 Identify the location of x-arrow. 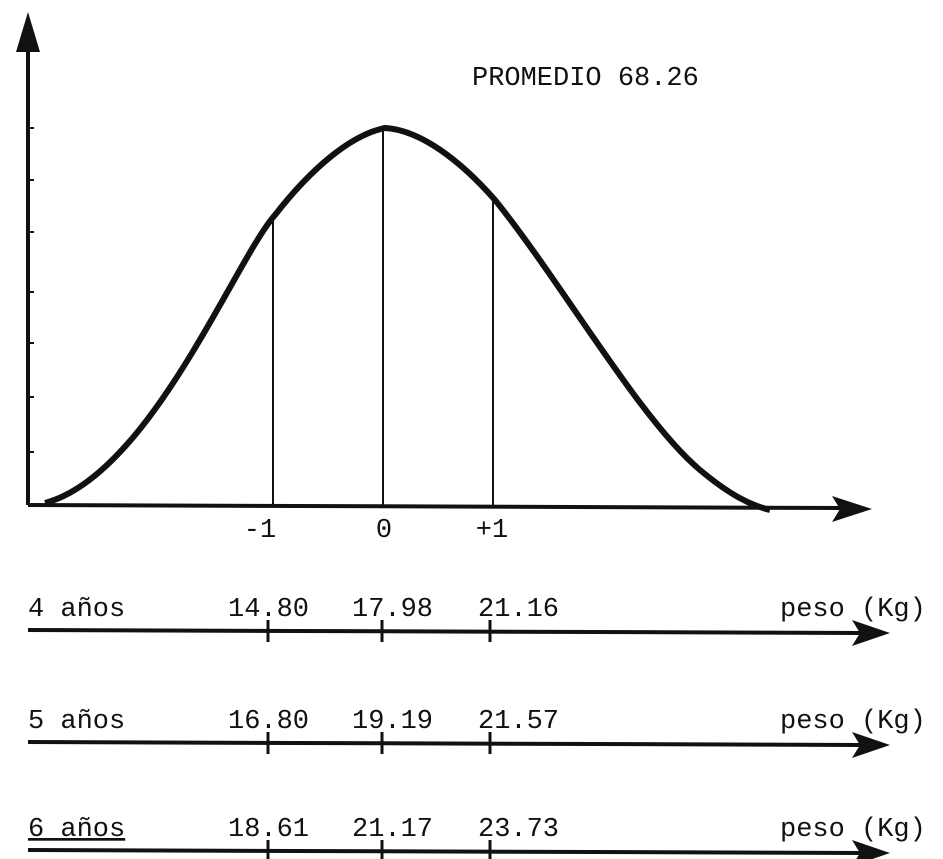
(852, 509).